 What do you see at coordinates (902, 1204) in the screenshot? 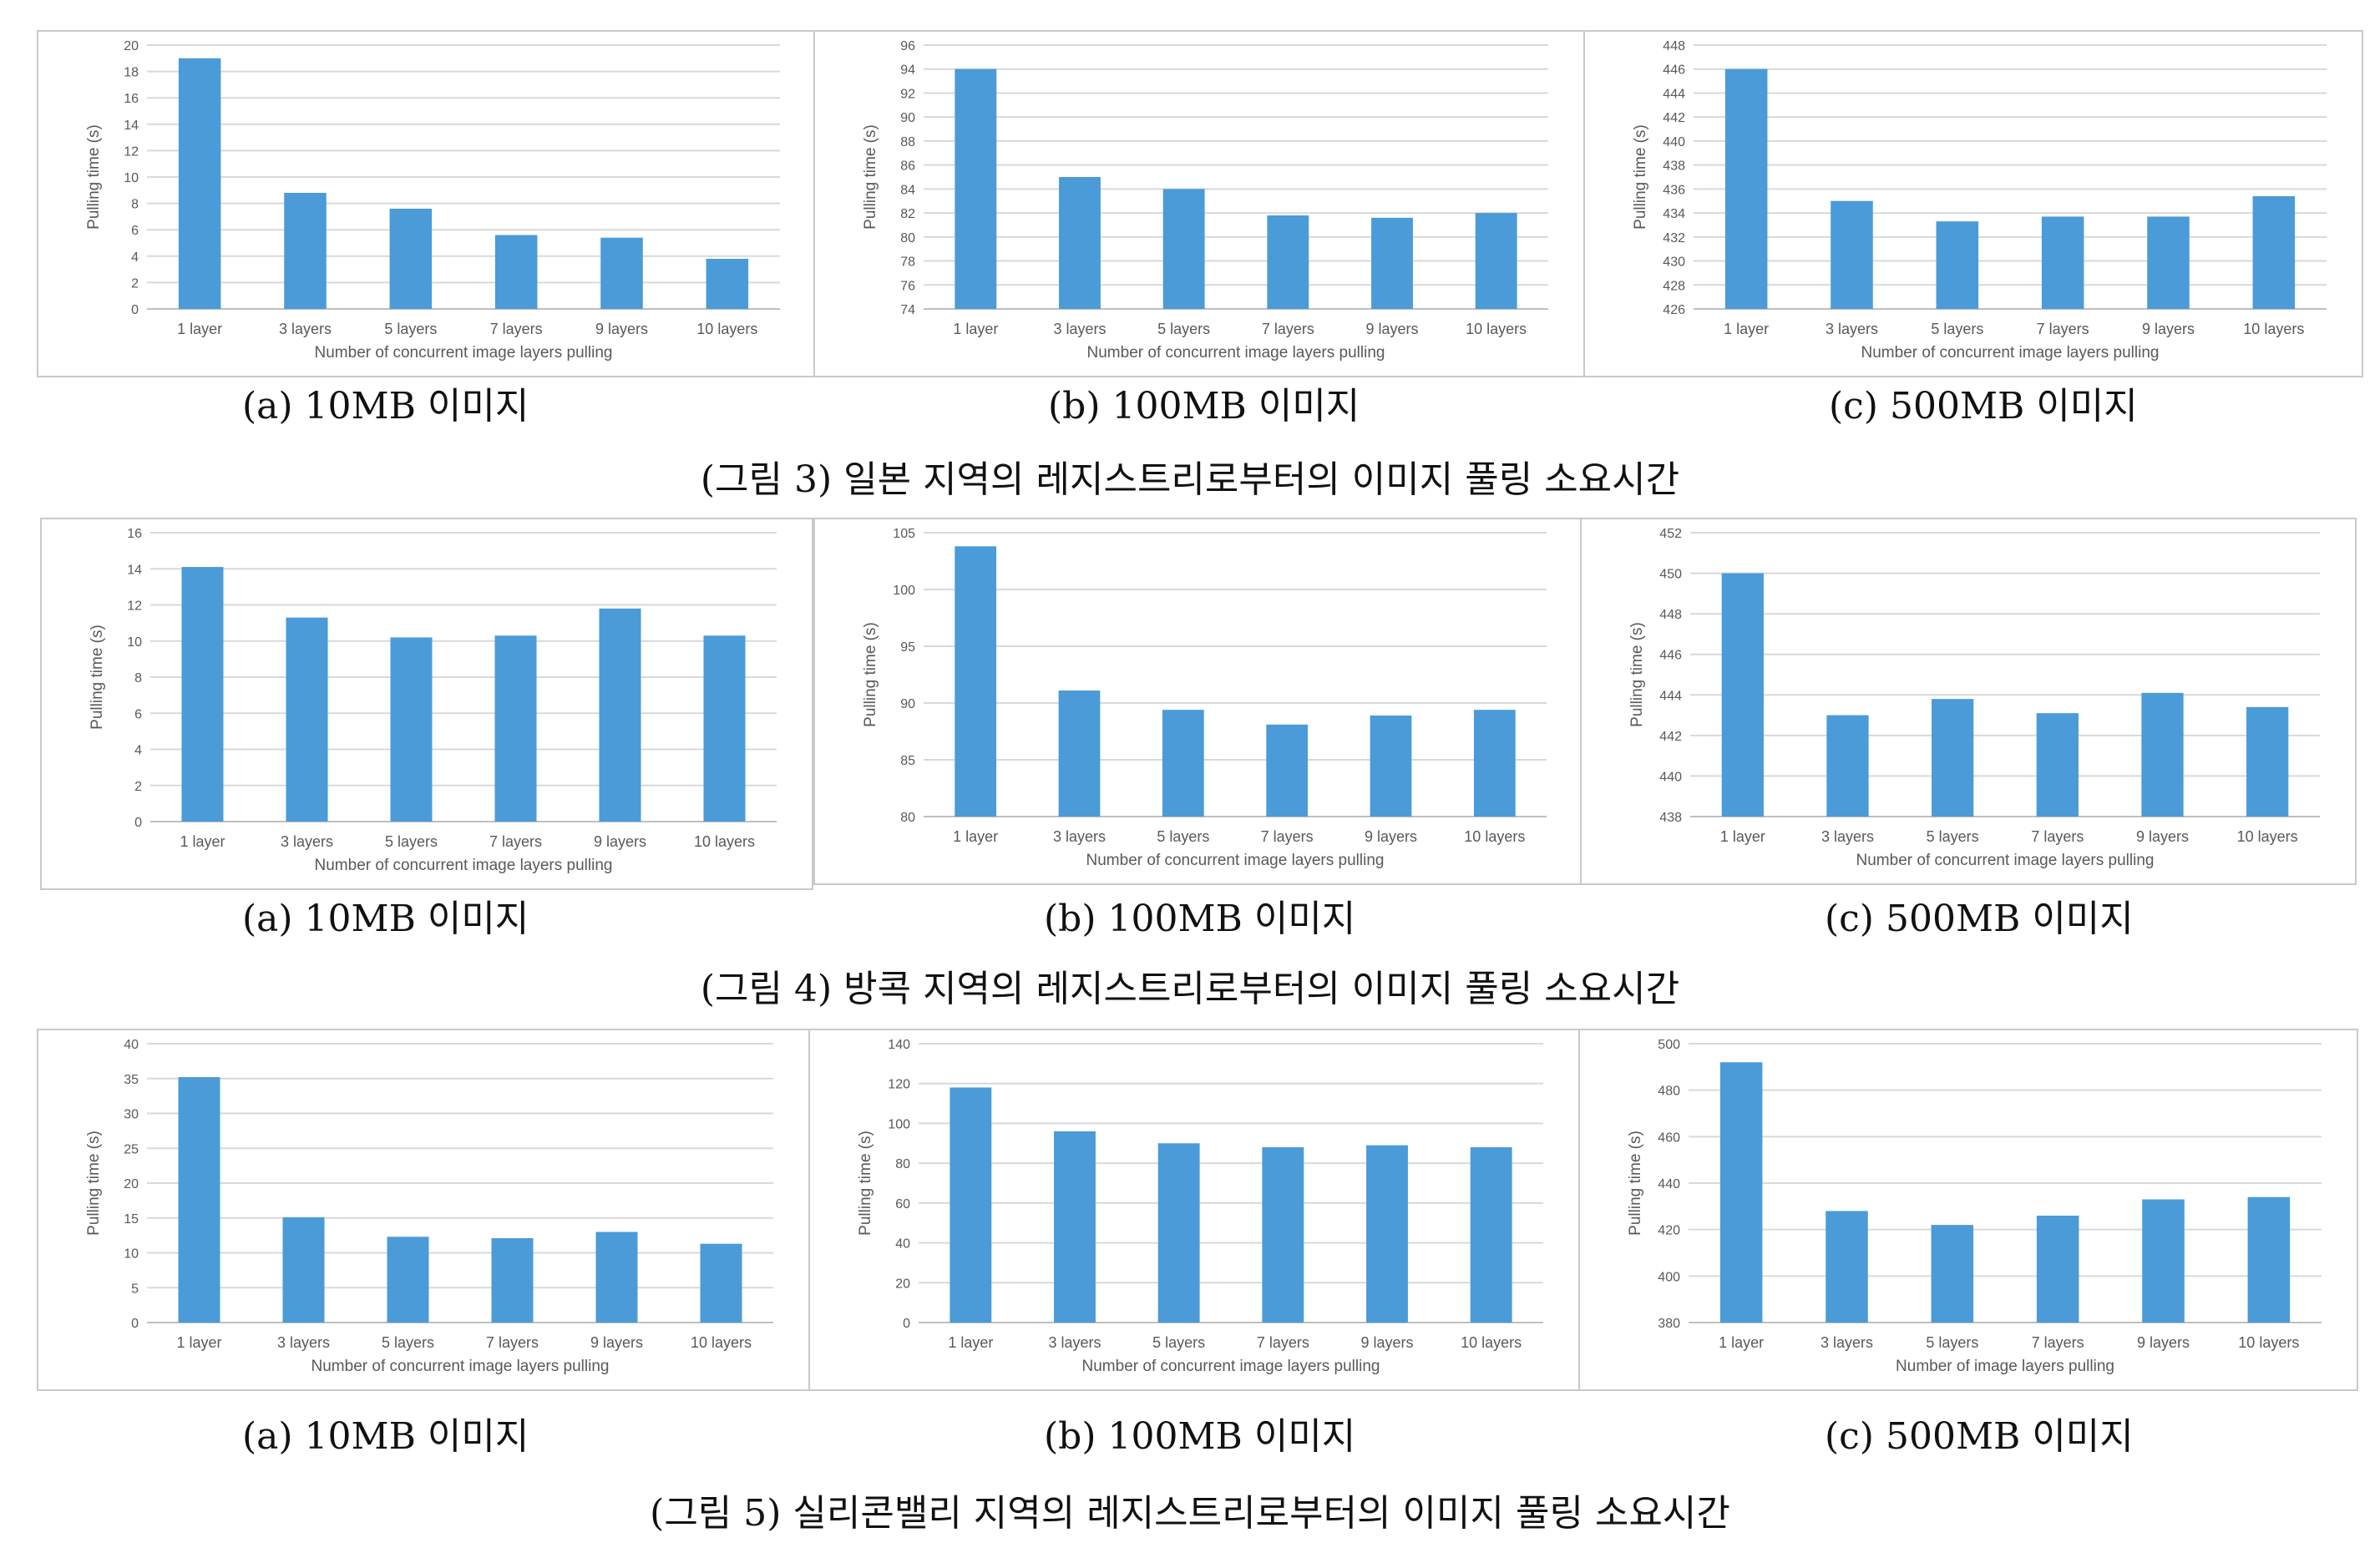
I see `y-tick-label: 60` at bounding box center [902, 1204].